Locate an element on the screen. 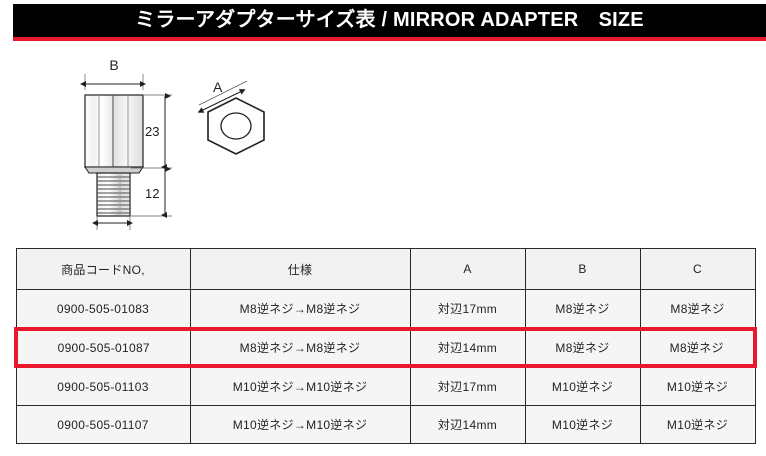 Image resolution: width=766 pixels, height=456 pixels. side-view is located at coordinates (114, 155).